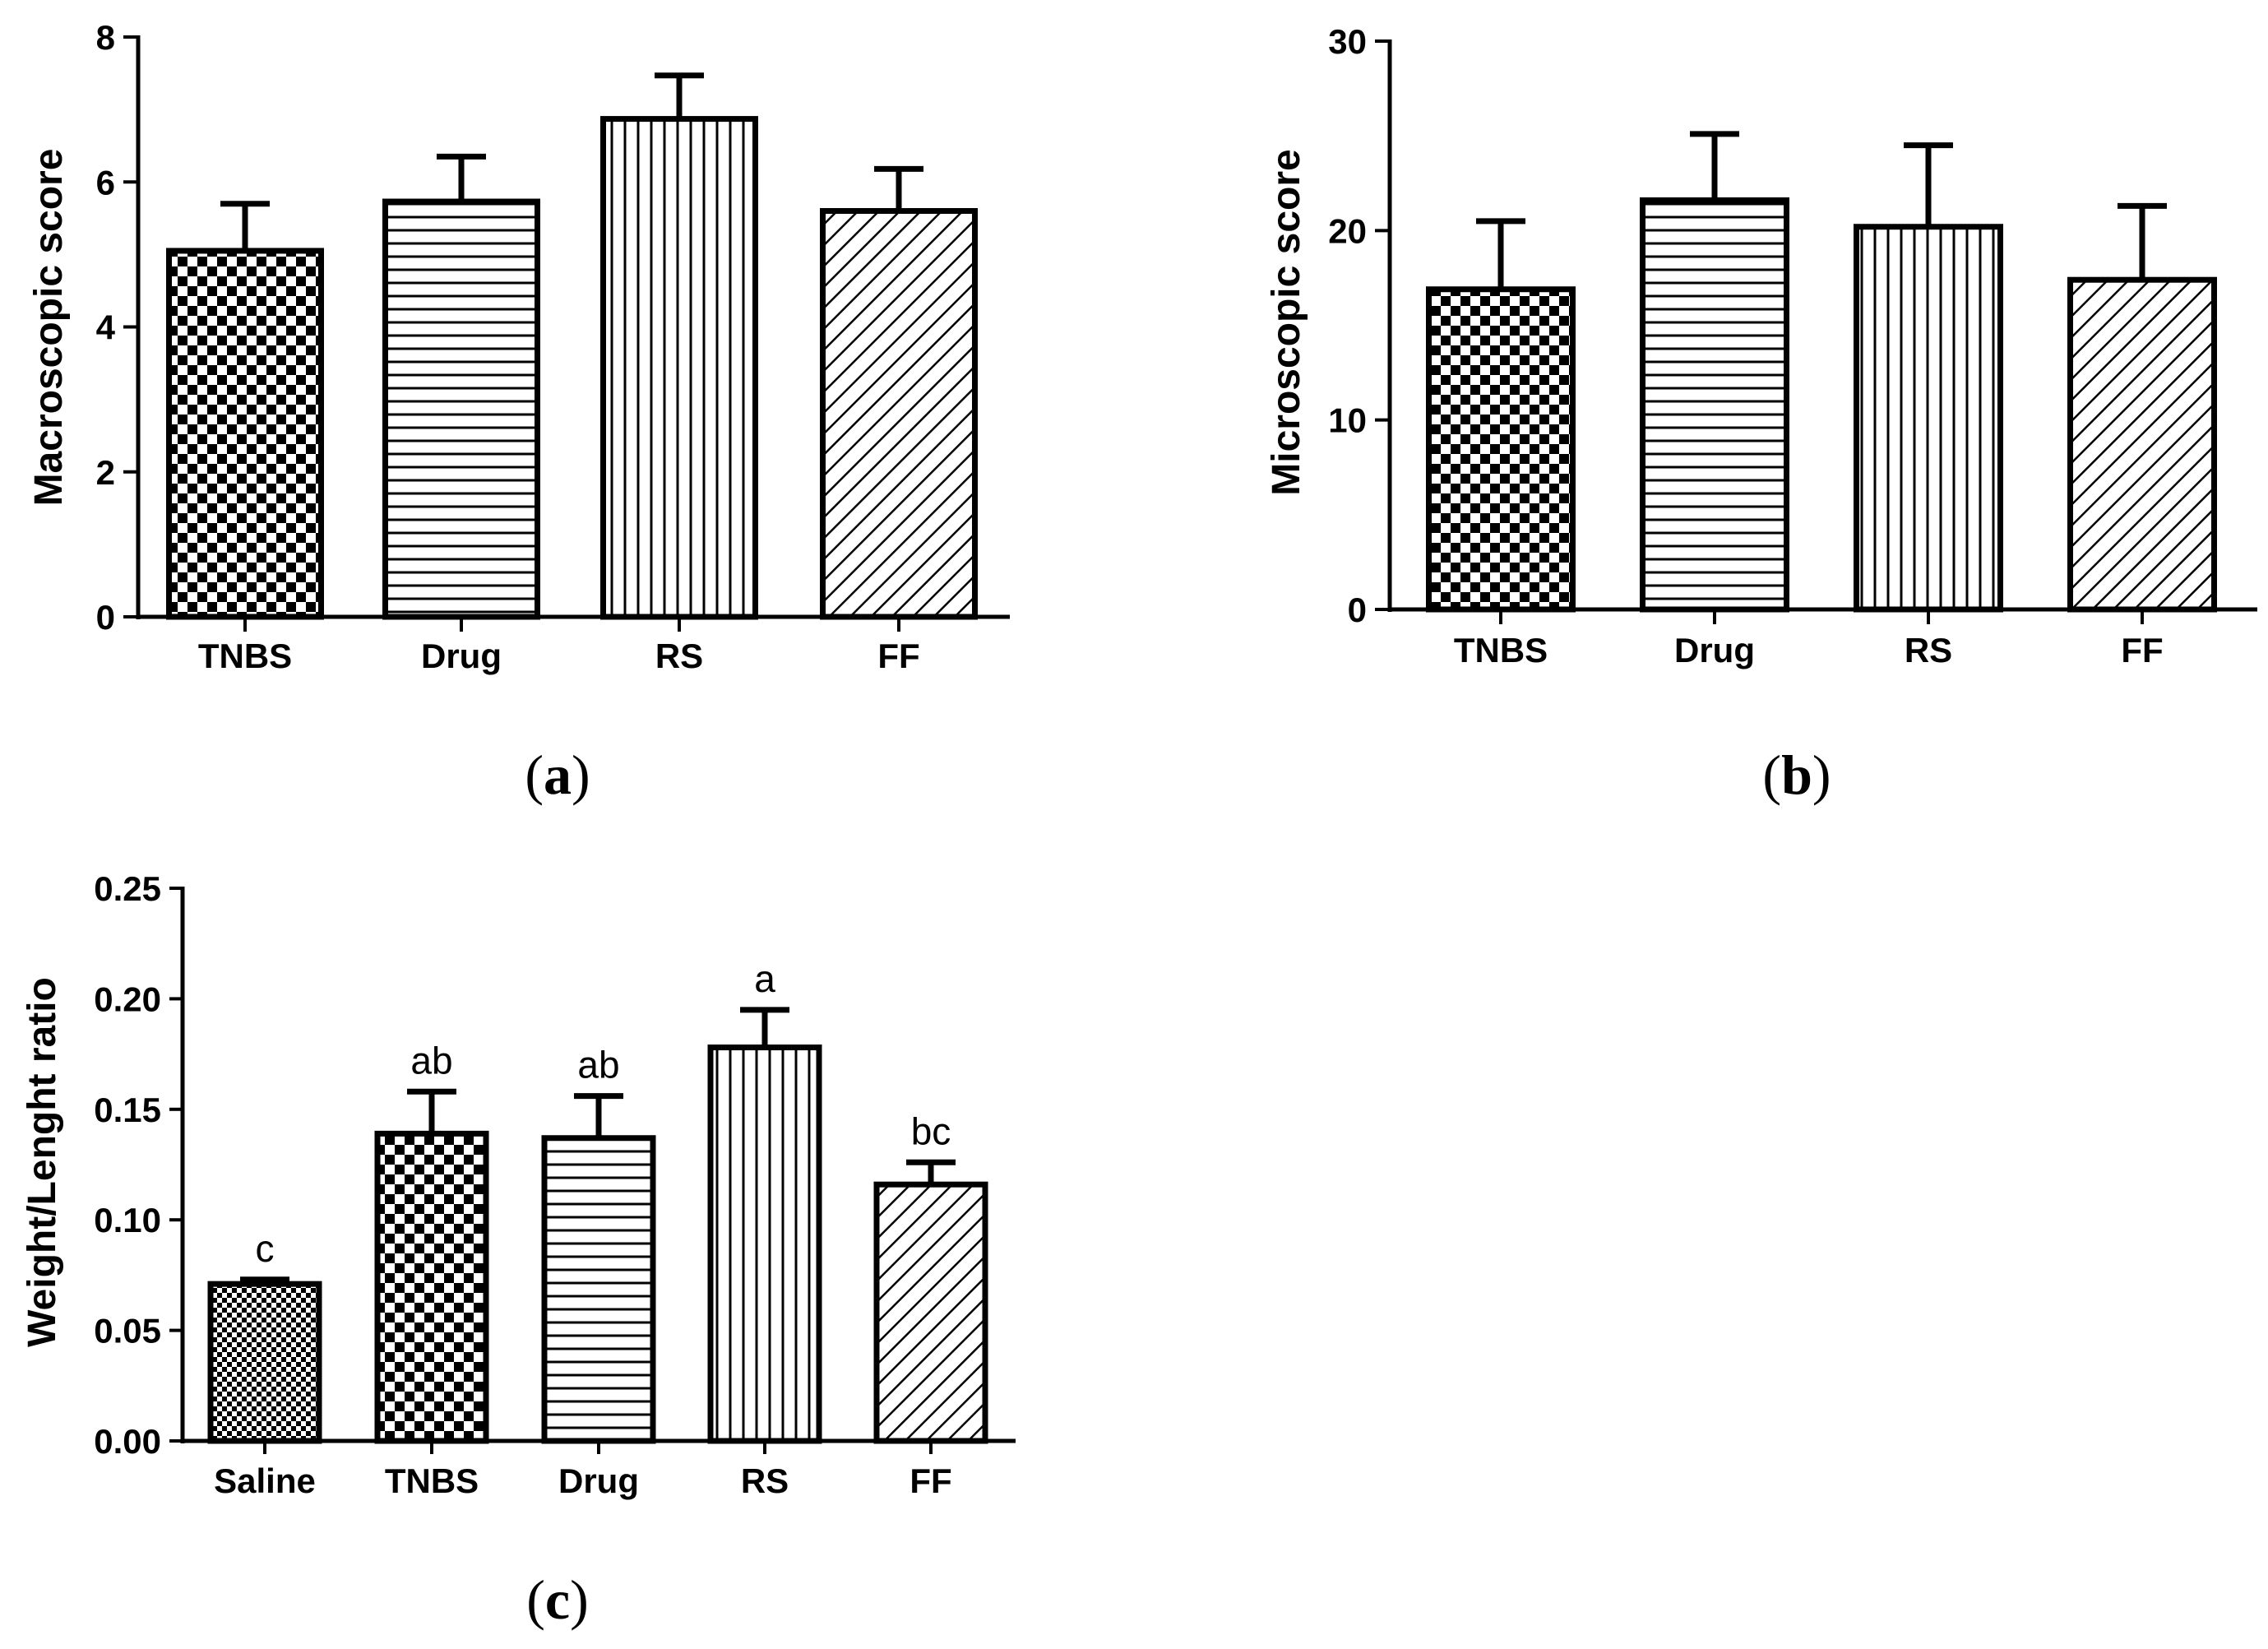  I want to click on significance-letter-c-3: ab, so click(598, 1065).